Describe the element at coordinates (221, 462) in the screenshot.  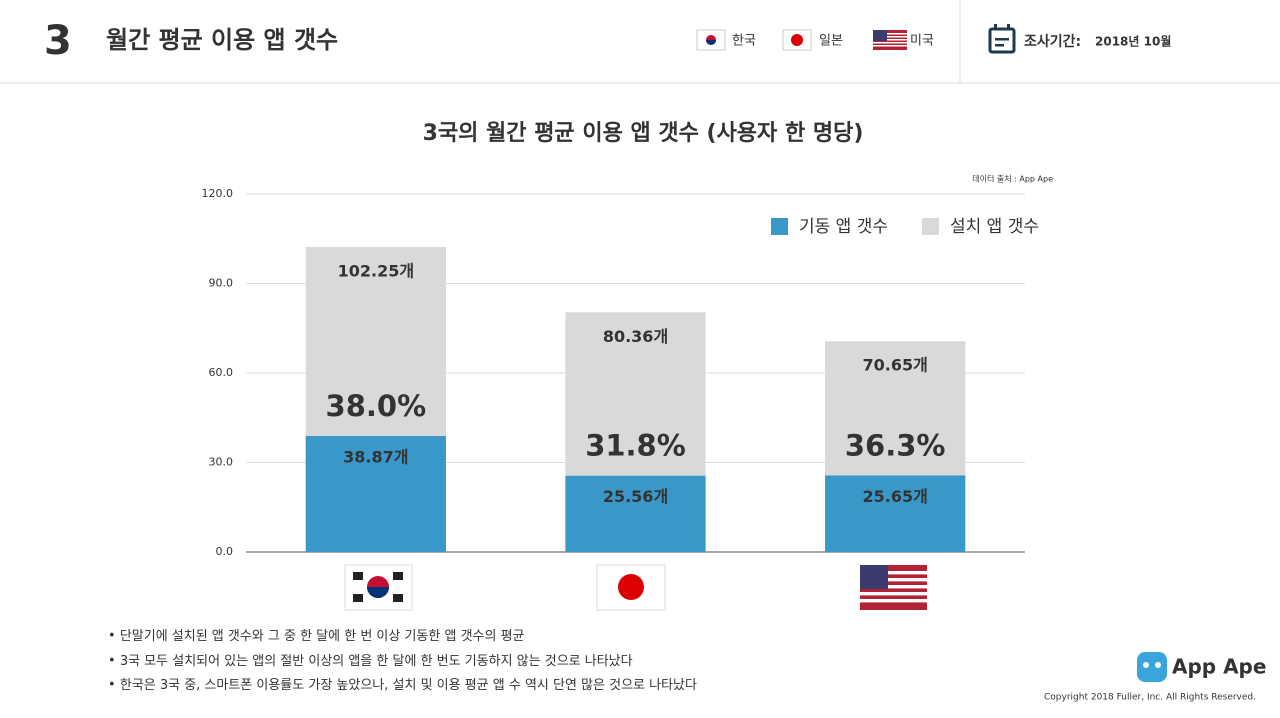
I see `y-tick-label: 30.0` at that location.